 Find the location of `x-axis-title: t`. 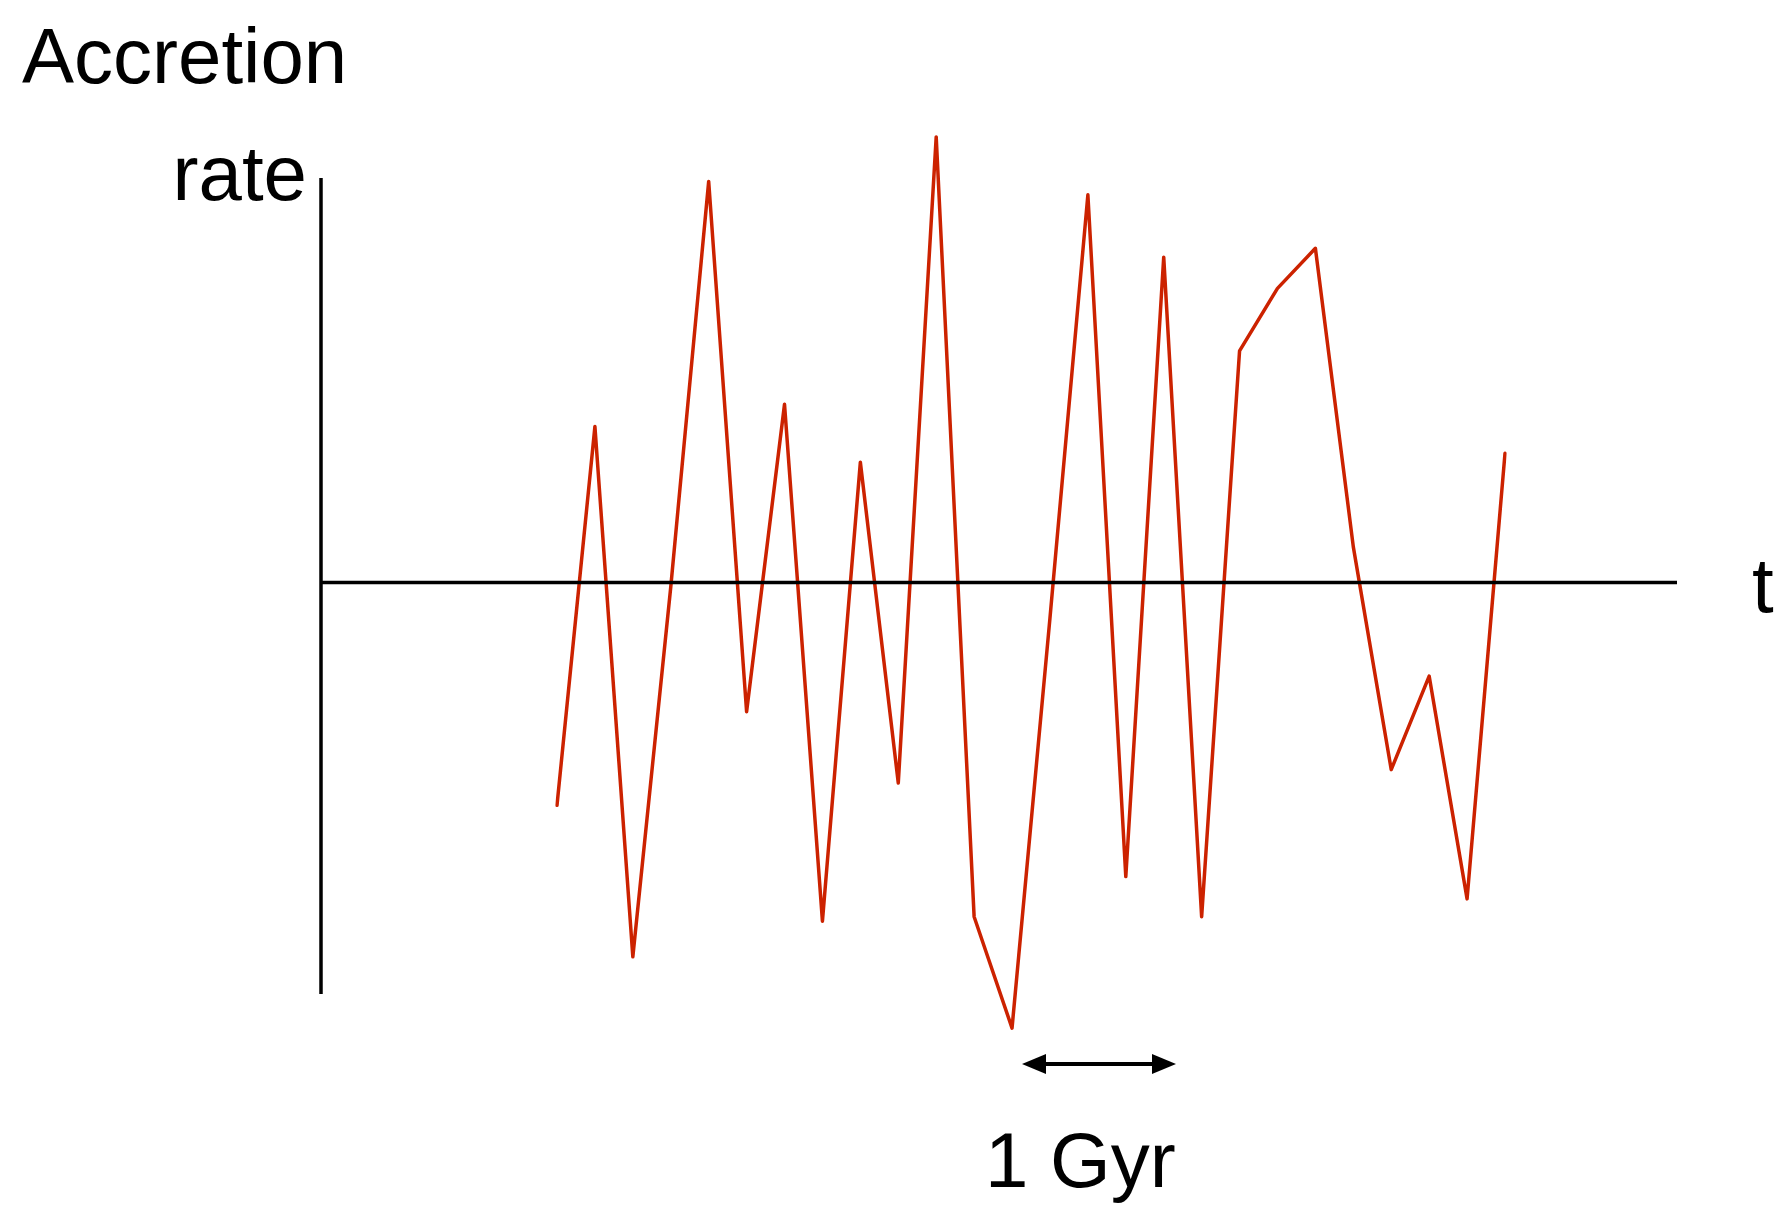

x-axis-title: t is located at coordinates (1763, 585).